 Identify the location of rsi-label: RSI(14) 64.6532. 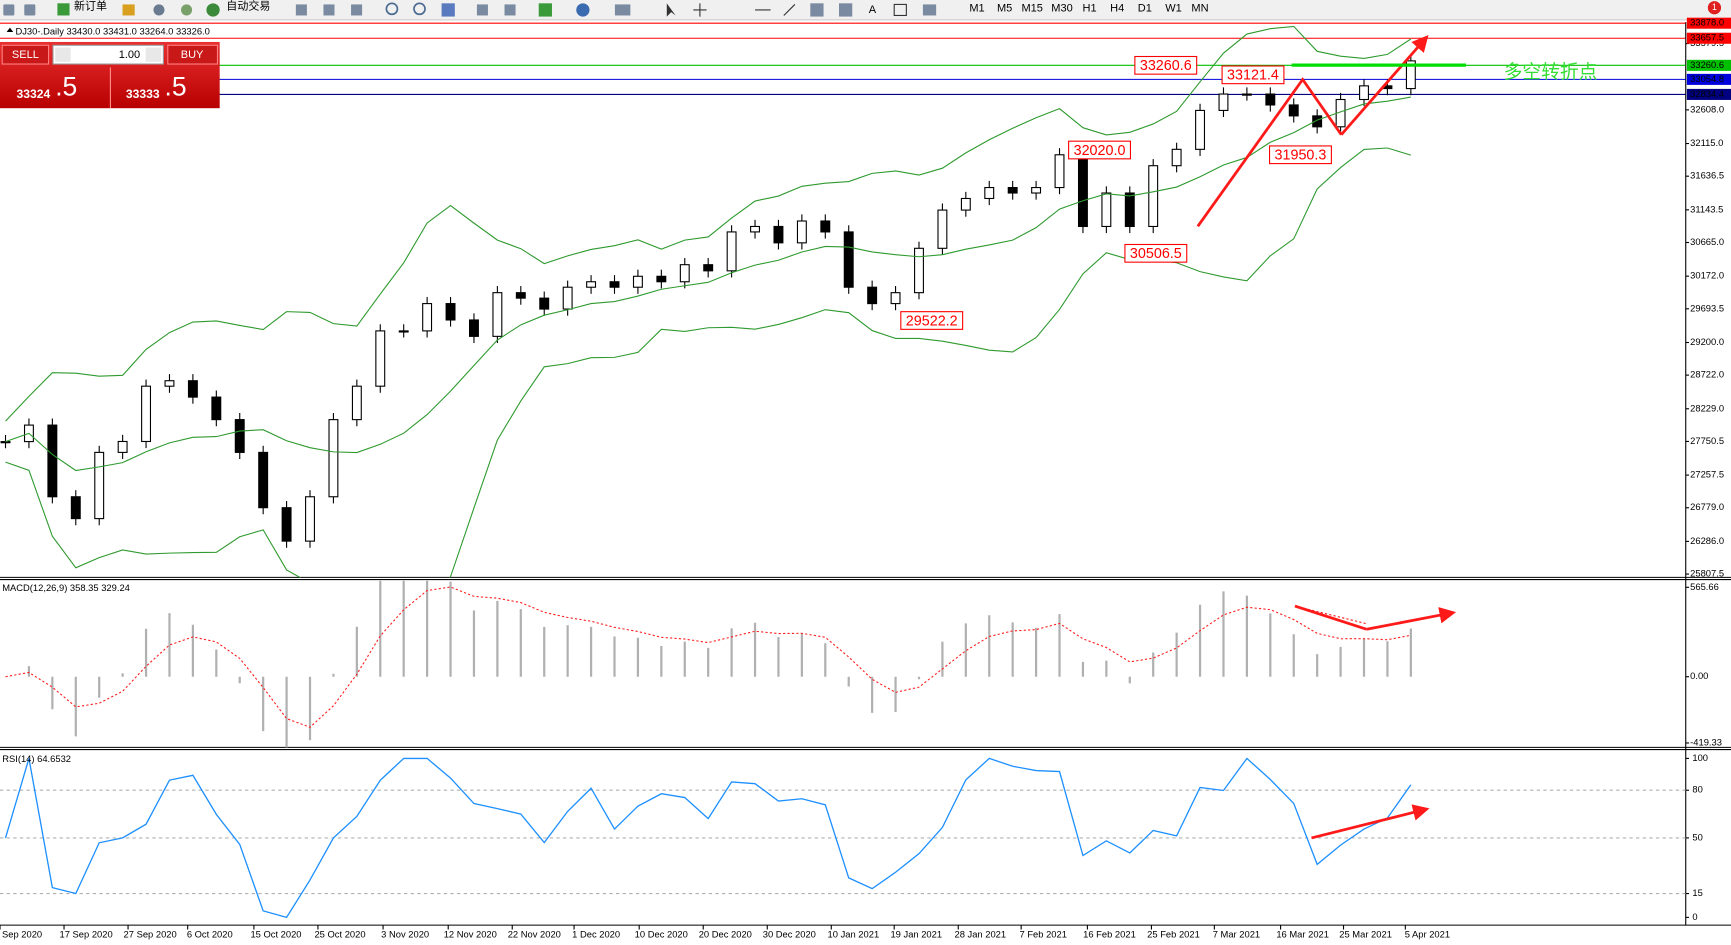
(36, 759).